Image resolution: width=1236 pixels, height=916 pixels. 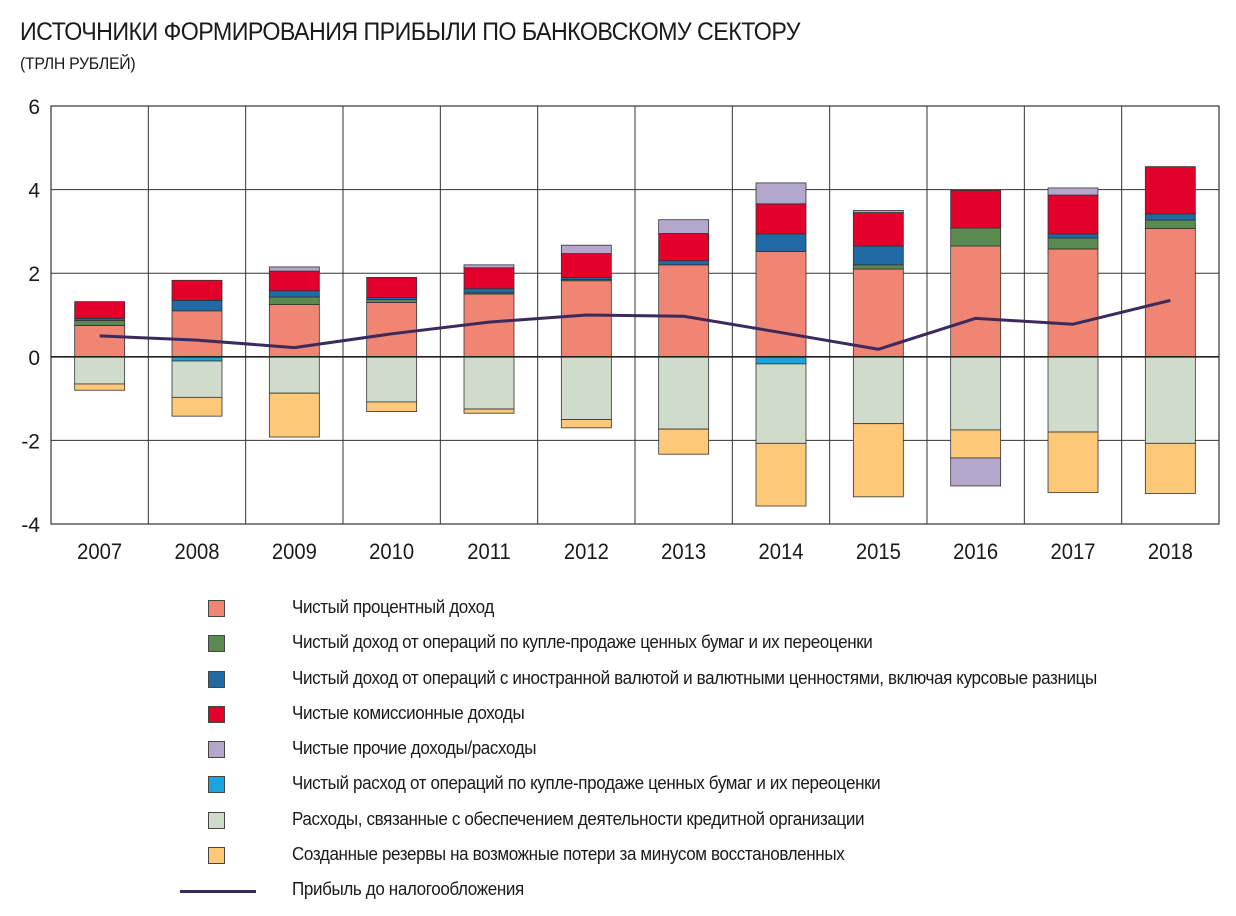 I want to click on x-tick-label: 2012, so click(x=586, y=552).